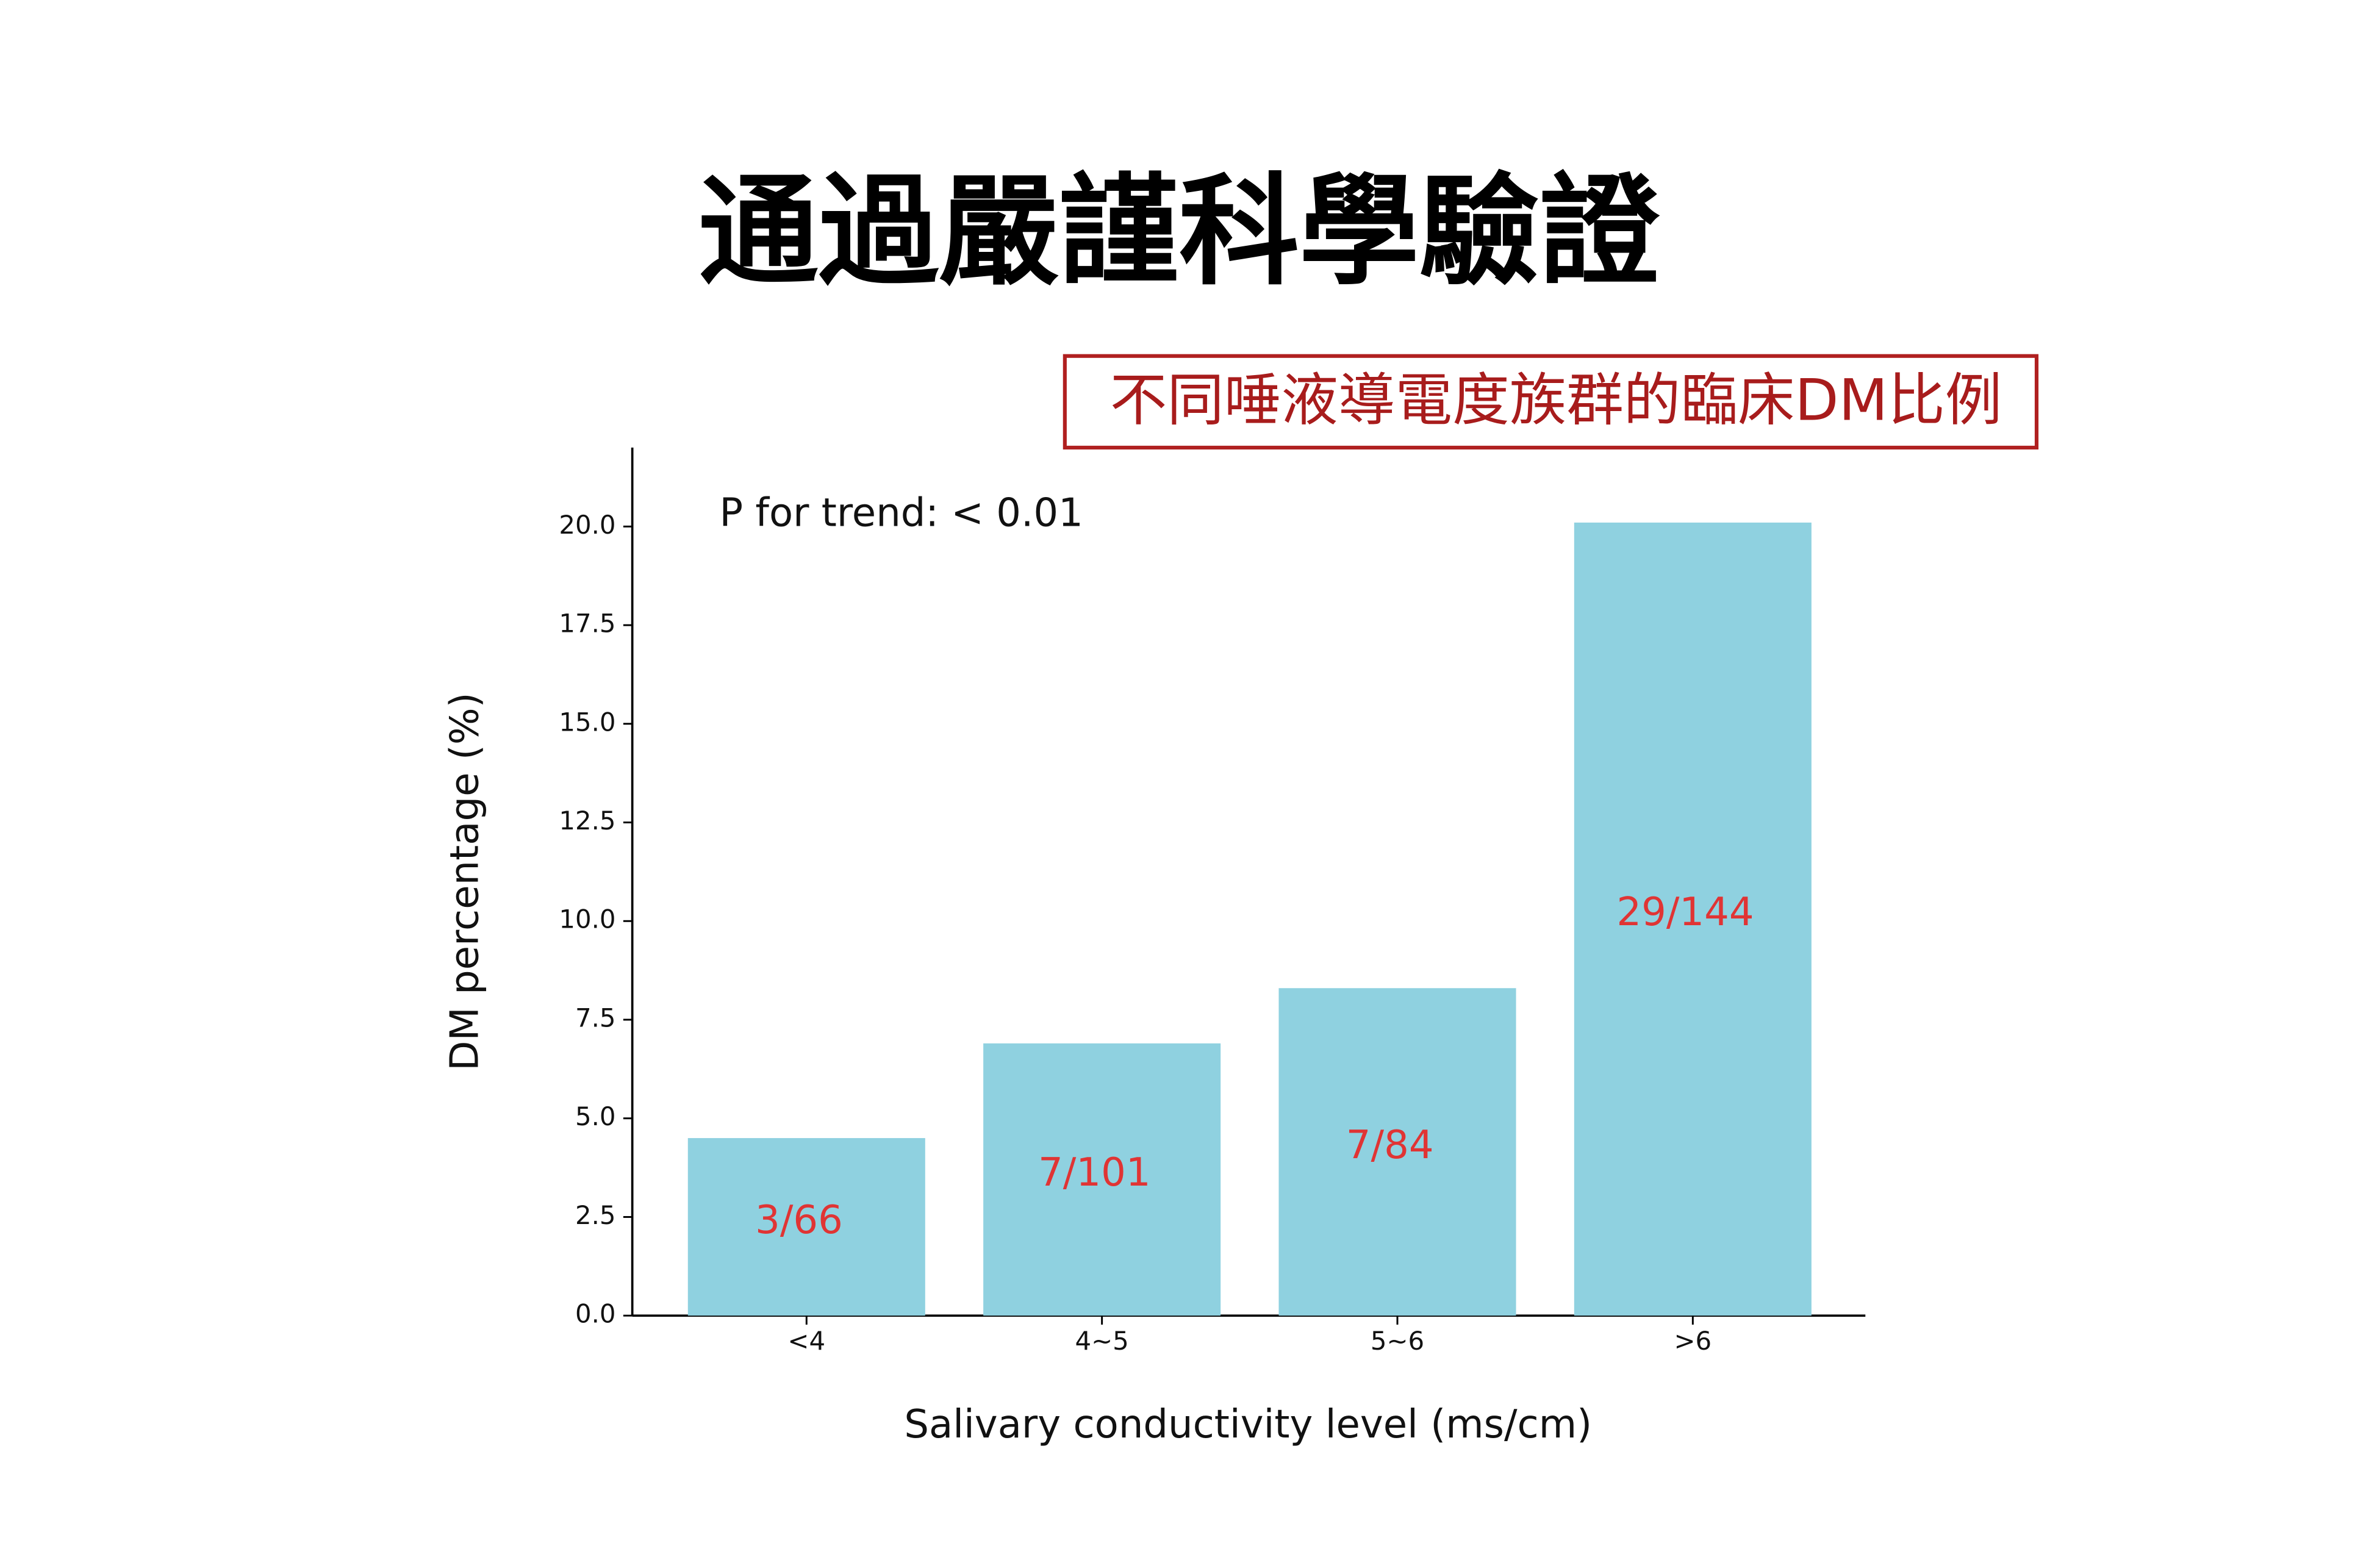  Describe the element at coordinates (595, 1314) in the screenshot. I see `y-tick-label: 0.0` at that location.